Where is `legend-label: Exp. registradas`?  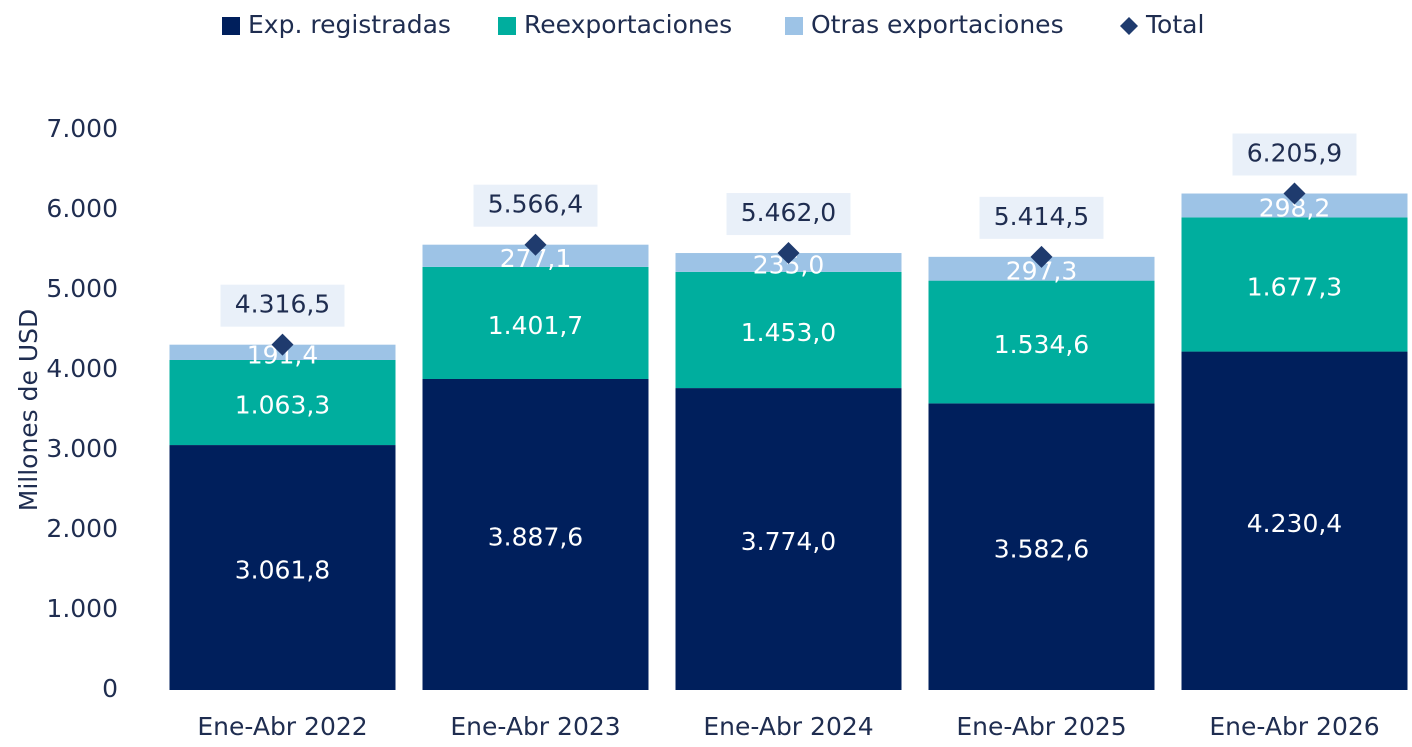 legend-label: Exp. registradas is located at coordinates (349, 24).